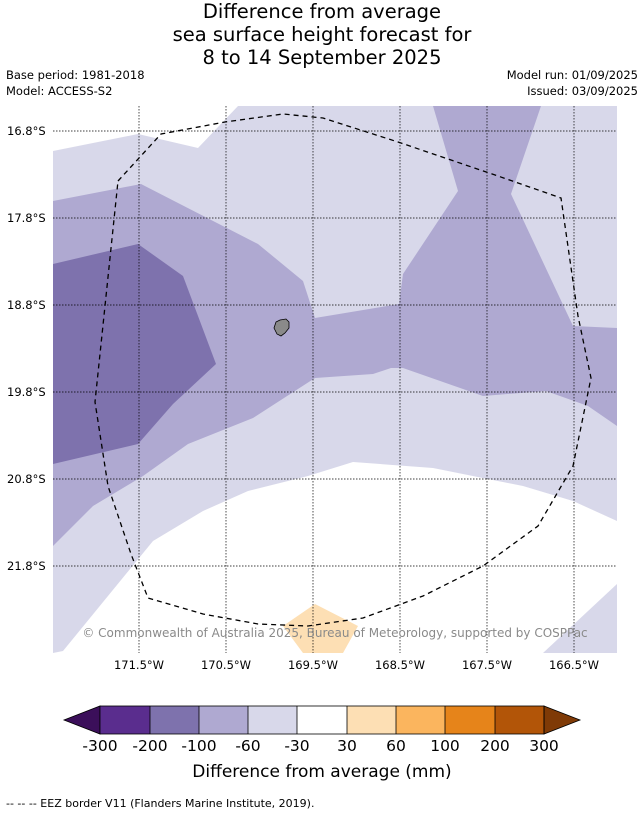 The image size is (644, 816). Describe the element at coordinates (320, 628) in the screenshot. I see `band-plus30` at that location.